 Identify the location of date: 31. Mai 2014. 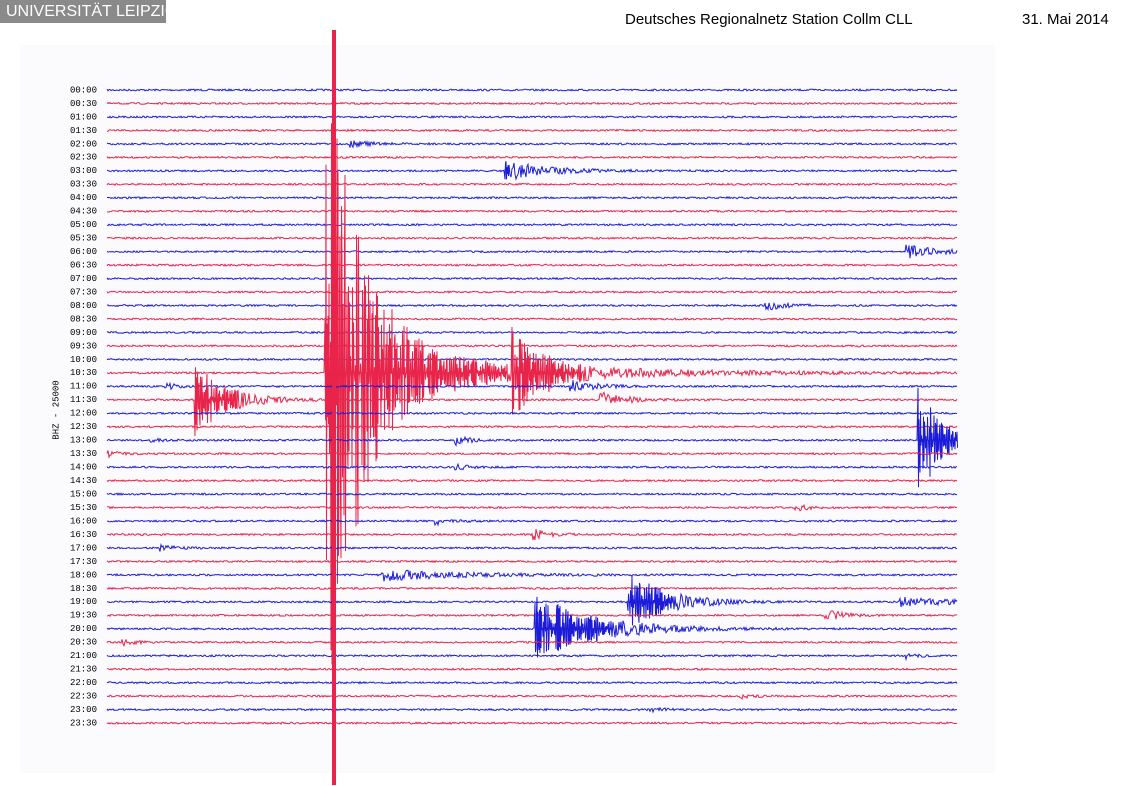
(1065, 19).